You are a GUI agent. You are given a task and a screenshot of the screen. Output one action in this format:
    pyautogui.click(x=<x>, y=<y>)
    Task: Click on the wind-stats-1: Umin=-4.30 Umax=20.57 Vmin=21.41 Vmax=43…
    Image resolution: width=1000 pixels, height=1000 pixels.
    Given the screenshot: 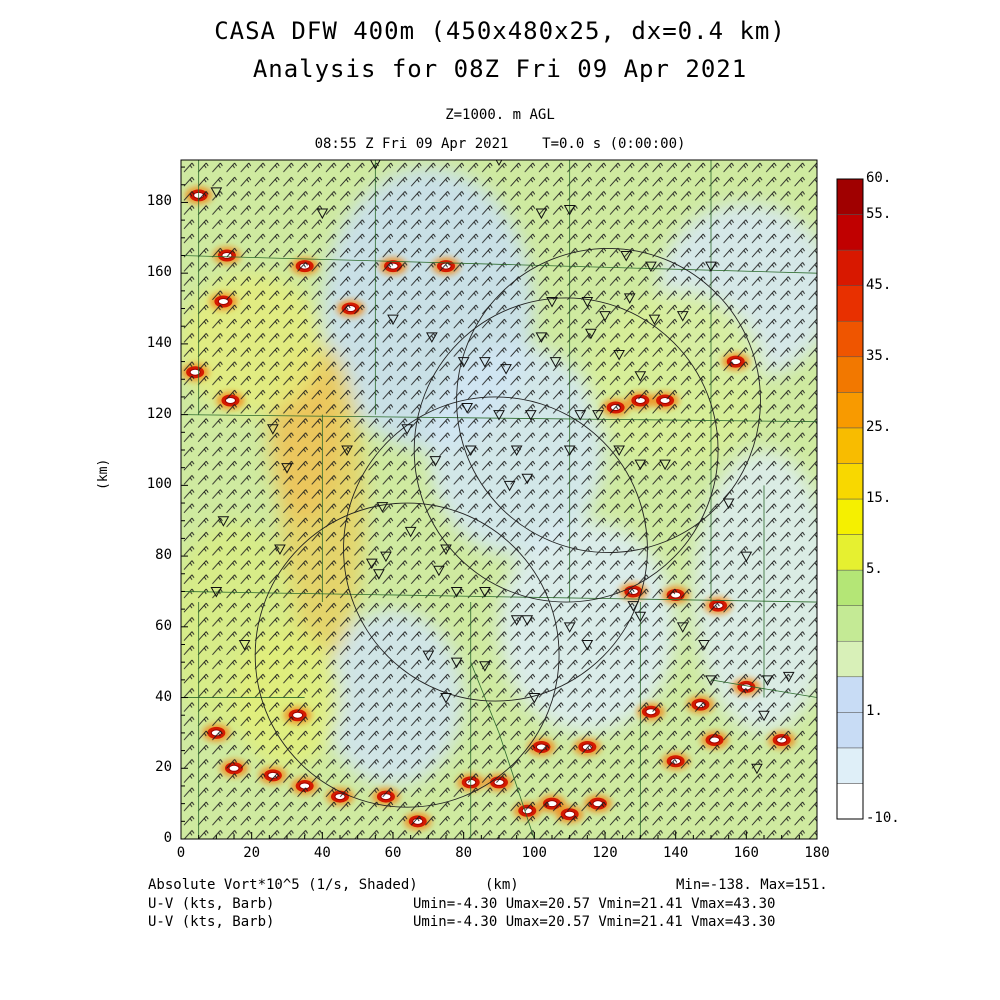 What is the action you would take?
    pyautogui.click(x=594, y=904)
    